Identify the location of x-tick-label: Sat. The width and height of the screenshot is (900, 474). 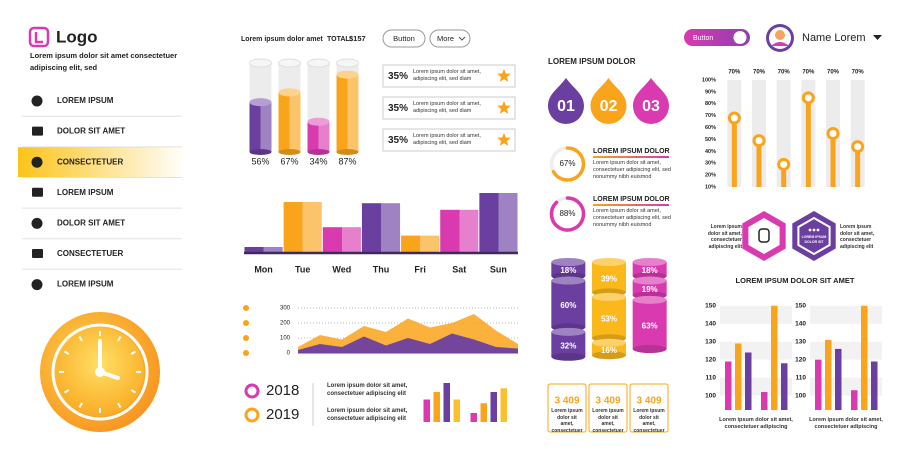
(459, 269).